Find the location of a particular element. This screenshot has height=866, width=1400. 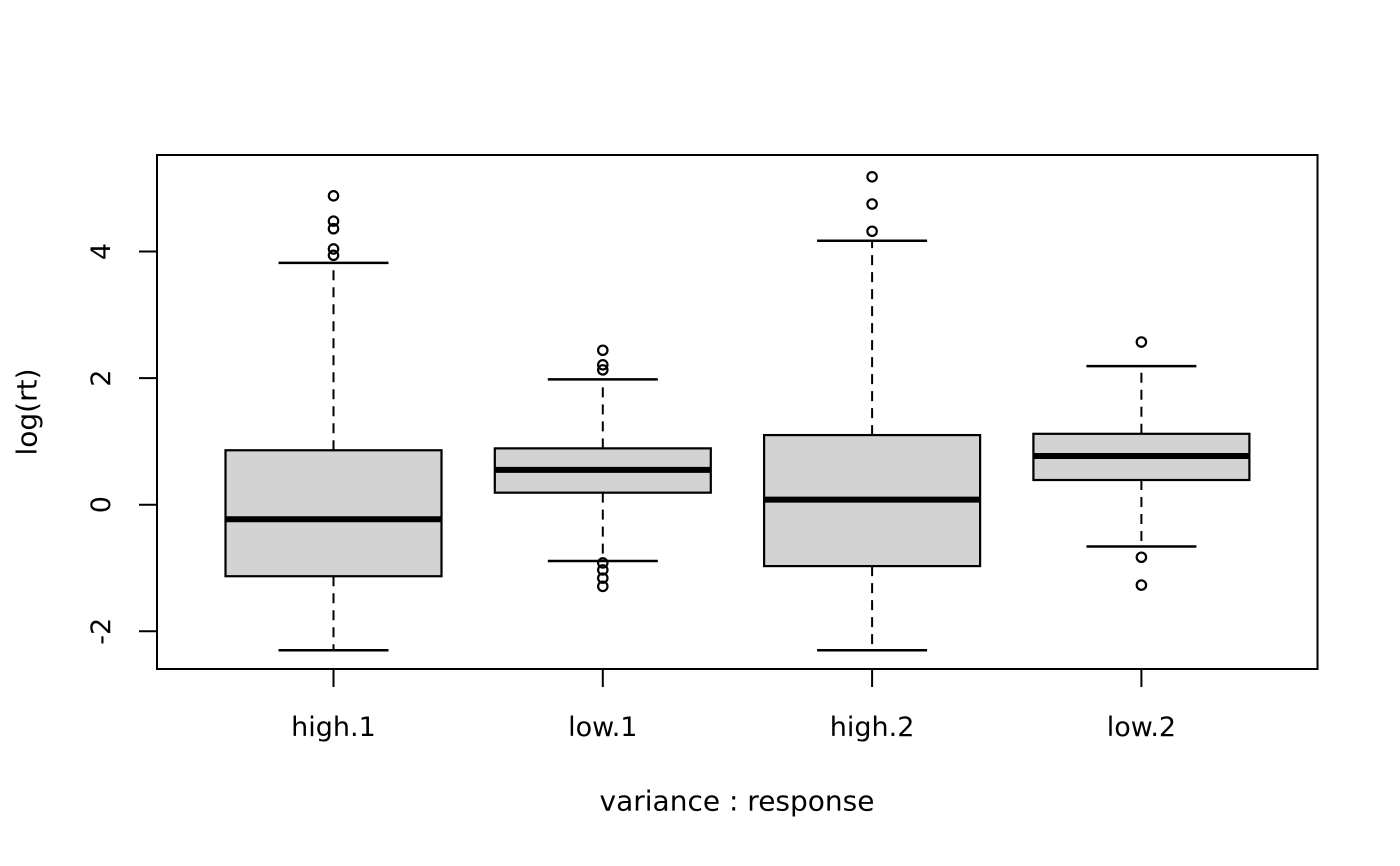

y-tick-label: 0 is located at coordinates (101, 504).